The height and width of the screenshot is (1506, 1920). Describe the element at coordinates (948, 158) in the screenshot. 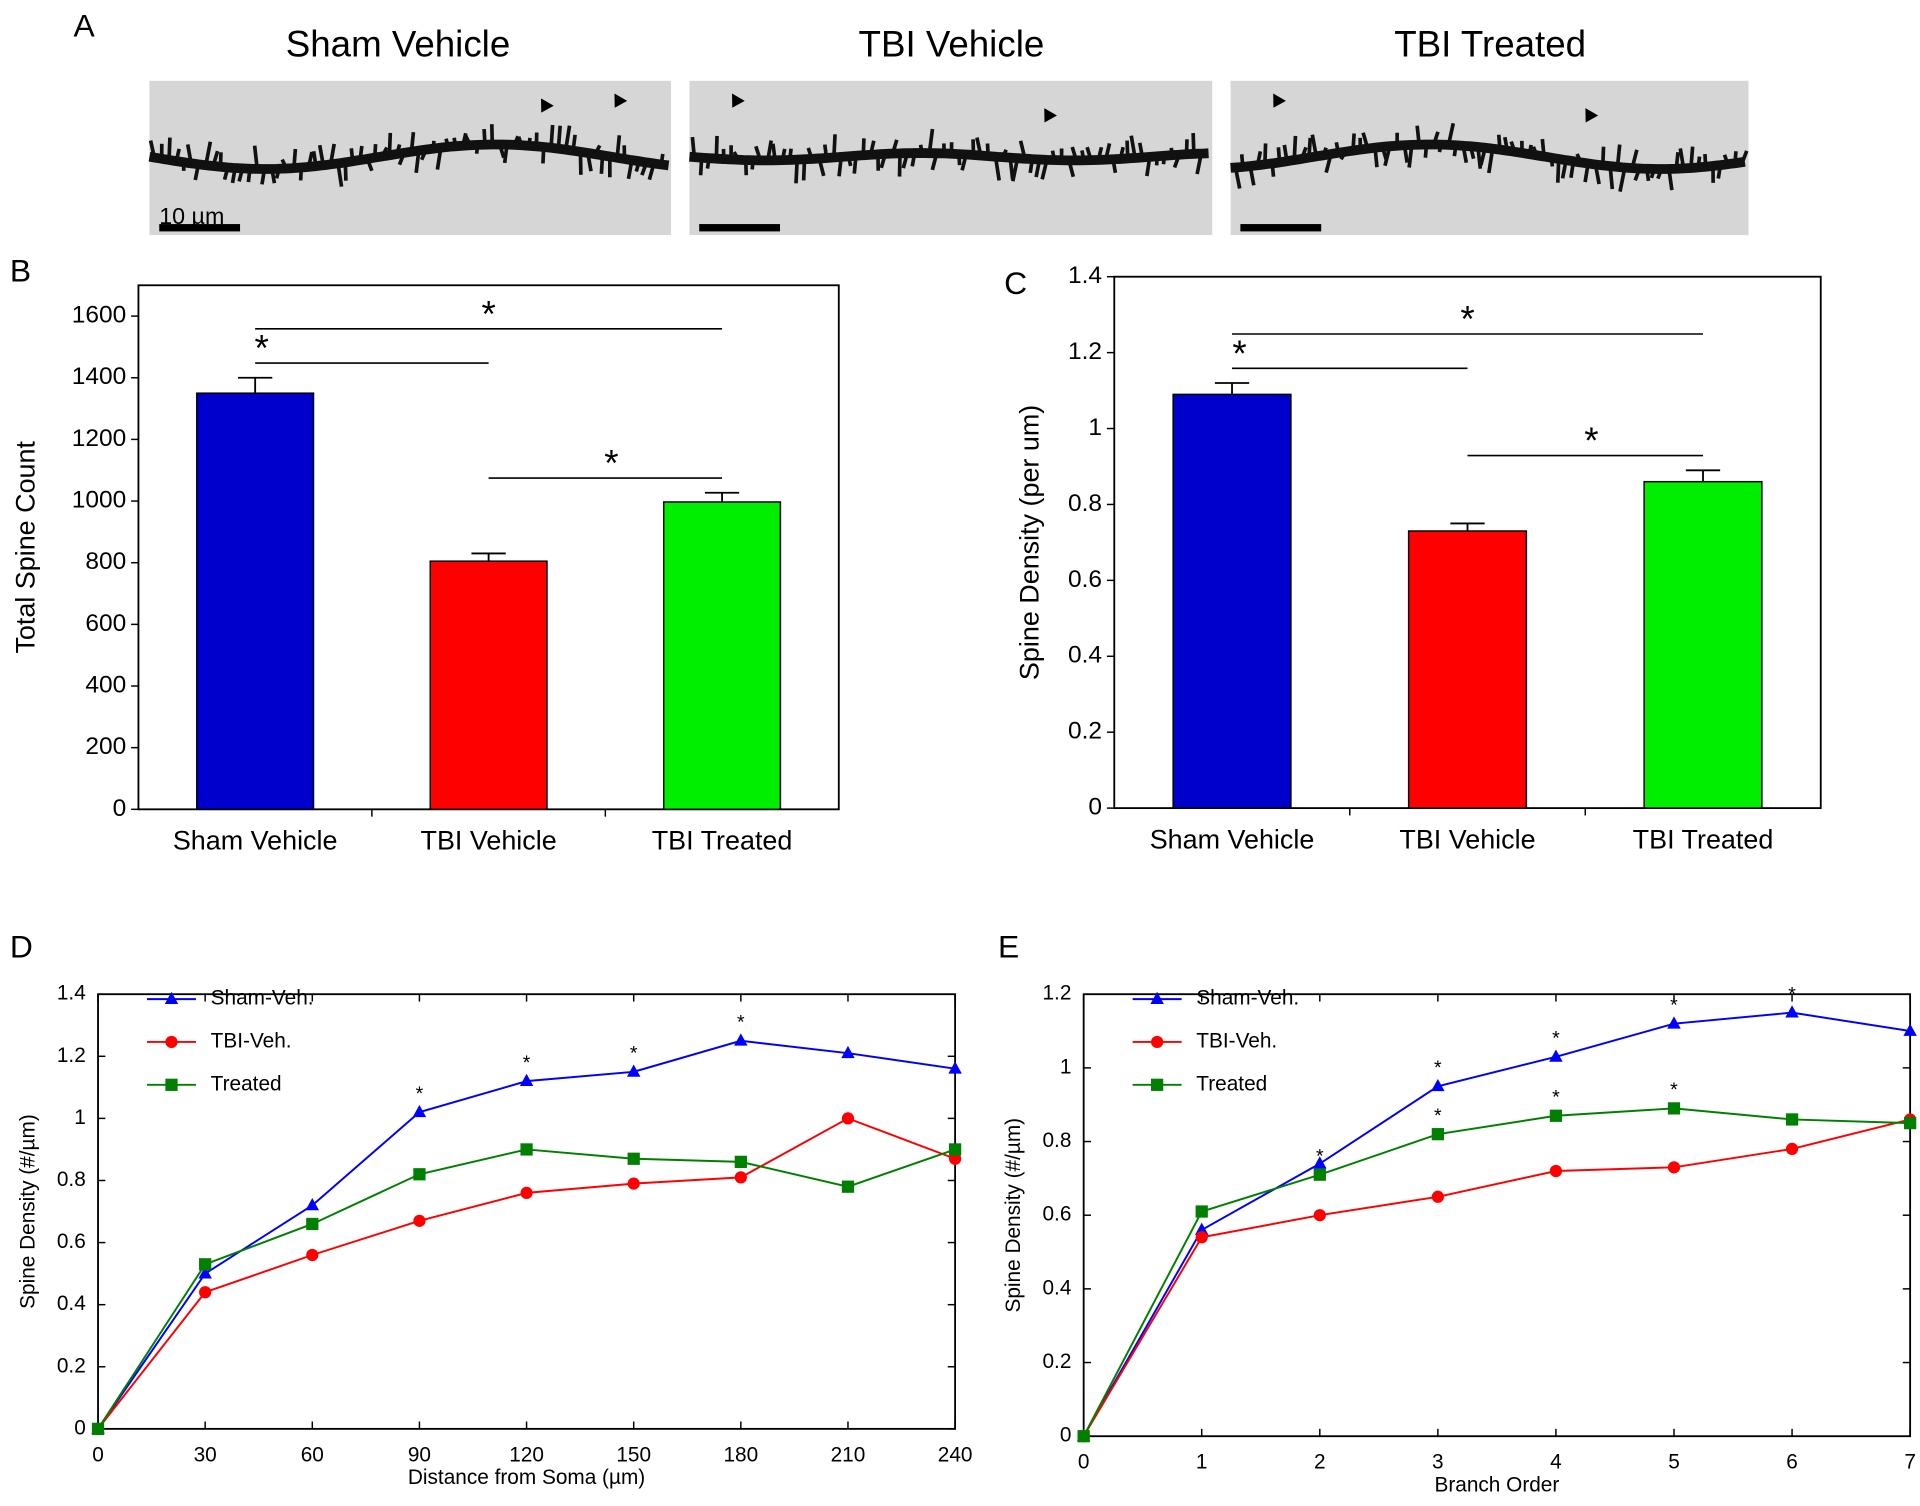

I see `micrographs` at that location.